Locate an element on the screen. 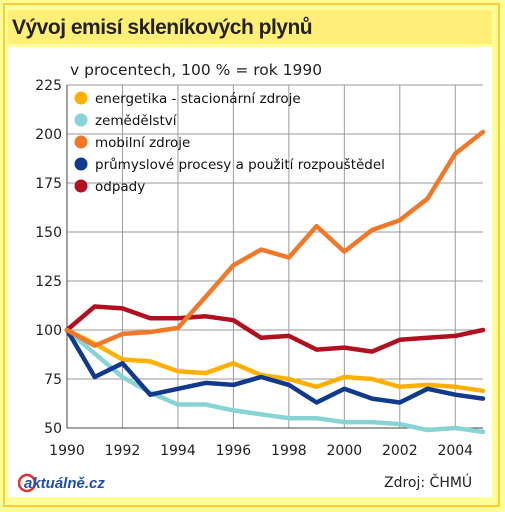  legend-label: zemědělství is located at coordinates (136, 121).